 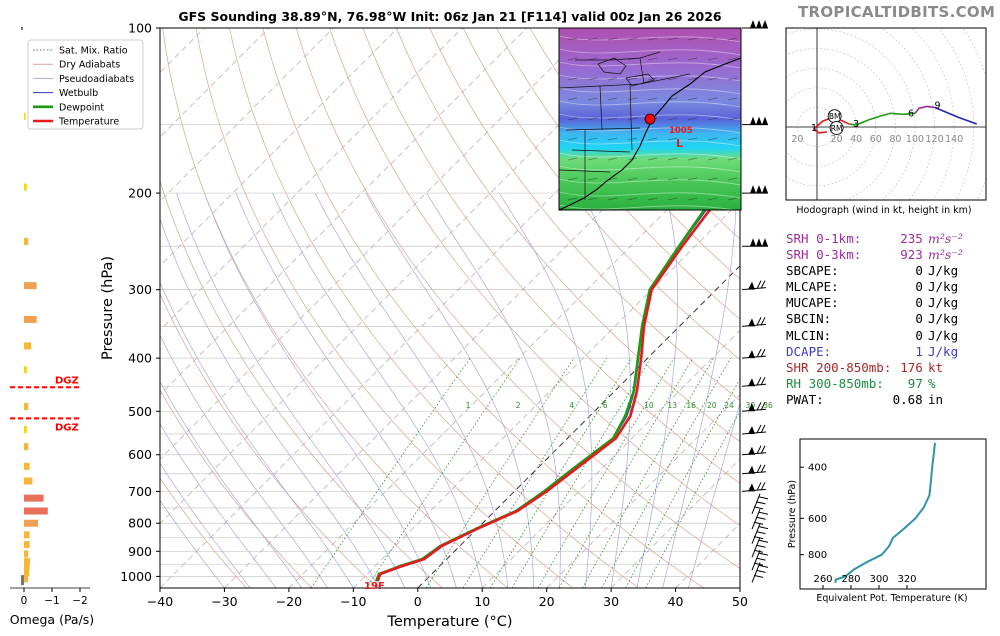 I want to click on hodograph-frame, so click(x=886, y=114).